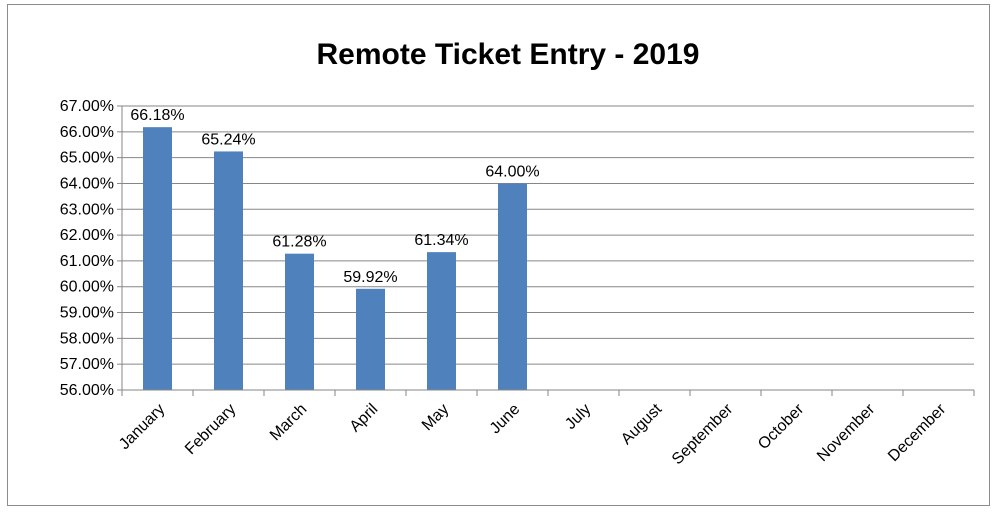  I want to click on x-tick-label: December, so click(917, 432).